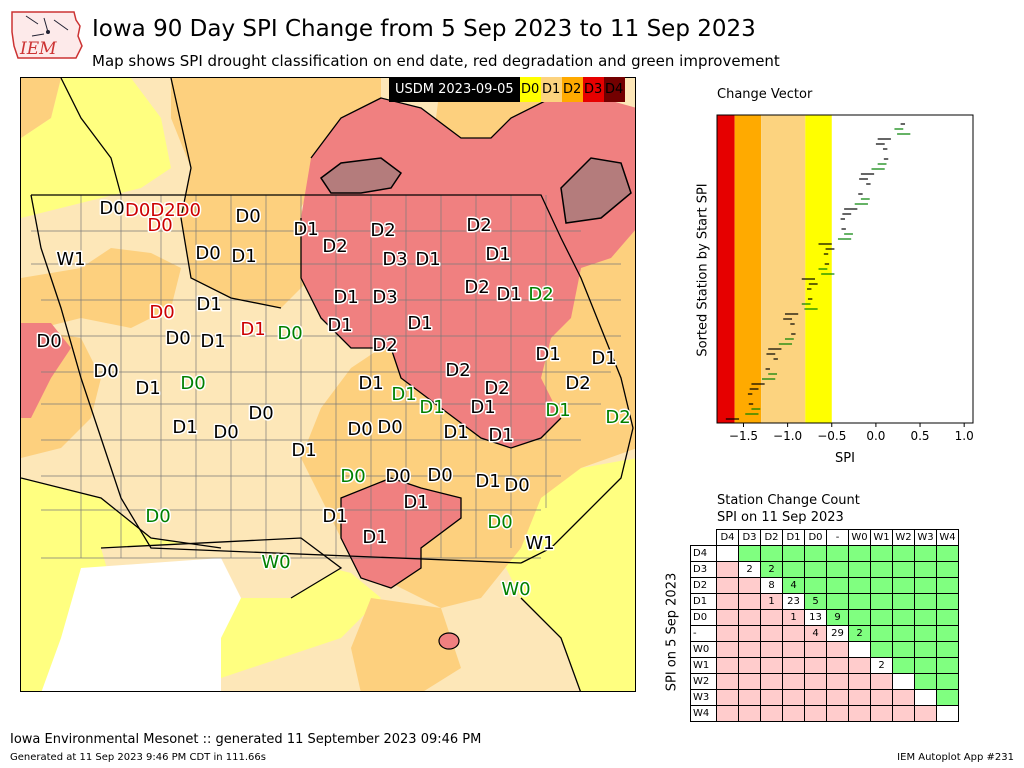  Describe the element at coordinates (703, 617) in the screenshot. I see `grid-row-header: D0` at that location.